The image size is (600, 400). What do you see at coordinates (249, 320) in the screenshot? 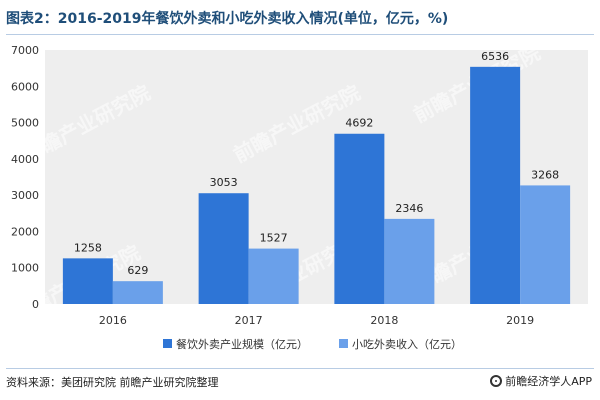
I see `x-tick-label: 2017` at bounding box center [249, 320].